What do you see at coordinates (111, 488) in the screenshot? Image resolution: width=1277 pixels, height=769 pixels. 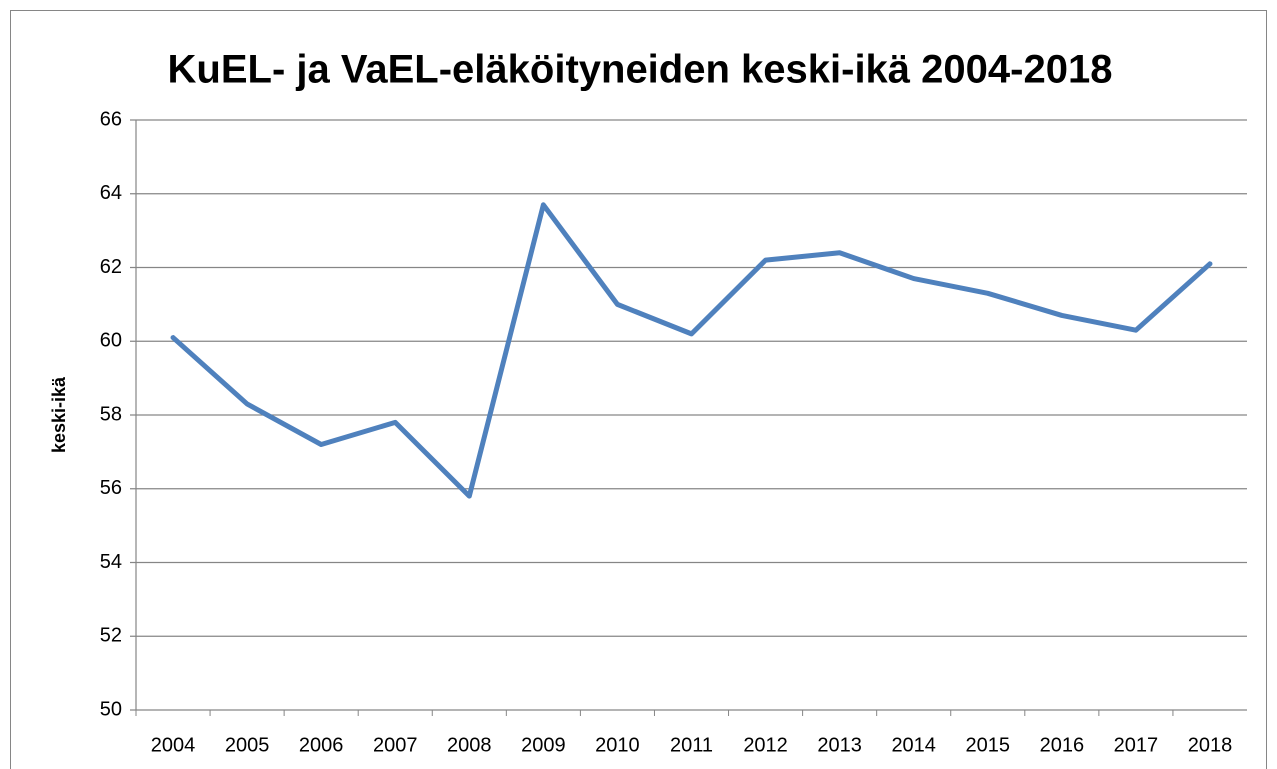 I see `y-tick-label: 56` at bounding box center [111, 488].